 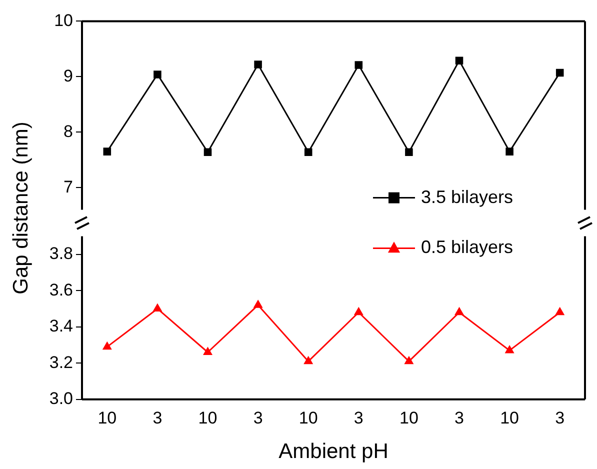 I want to click on legend-label: 3.5 bilayers, so click(x=467, y=196).